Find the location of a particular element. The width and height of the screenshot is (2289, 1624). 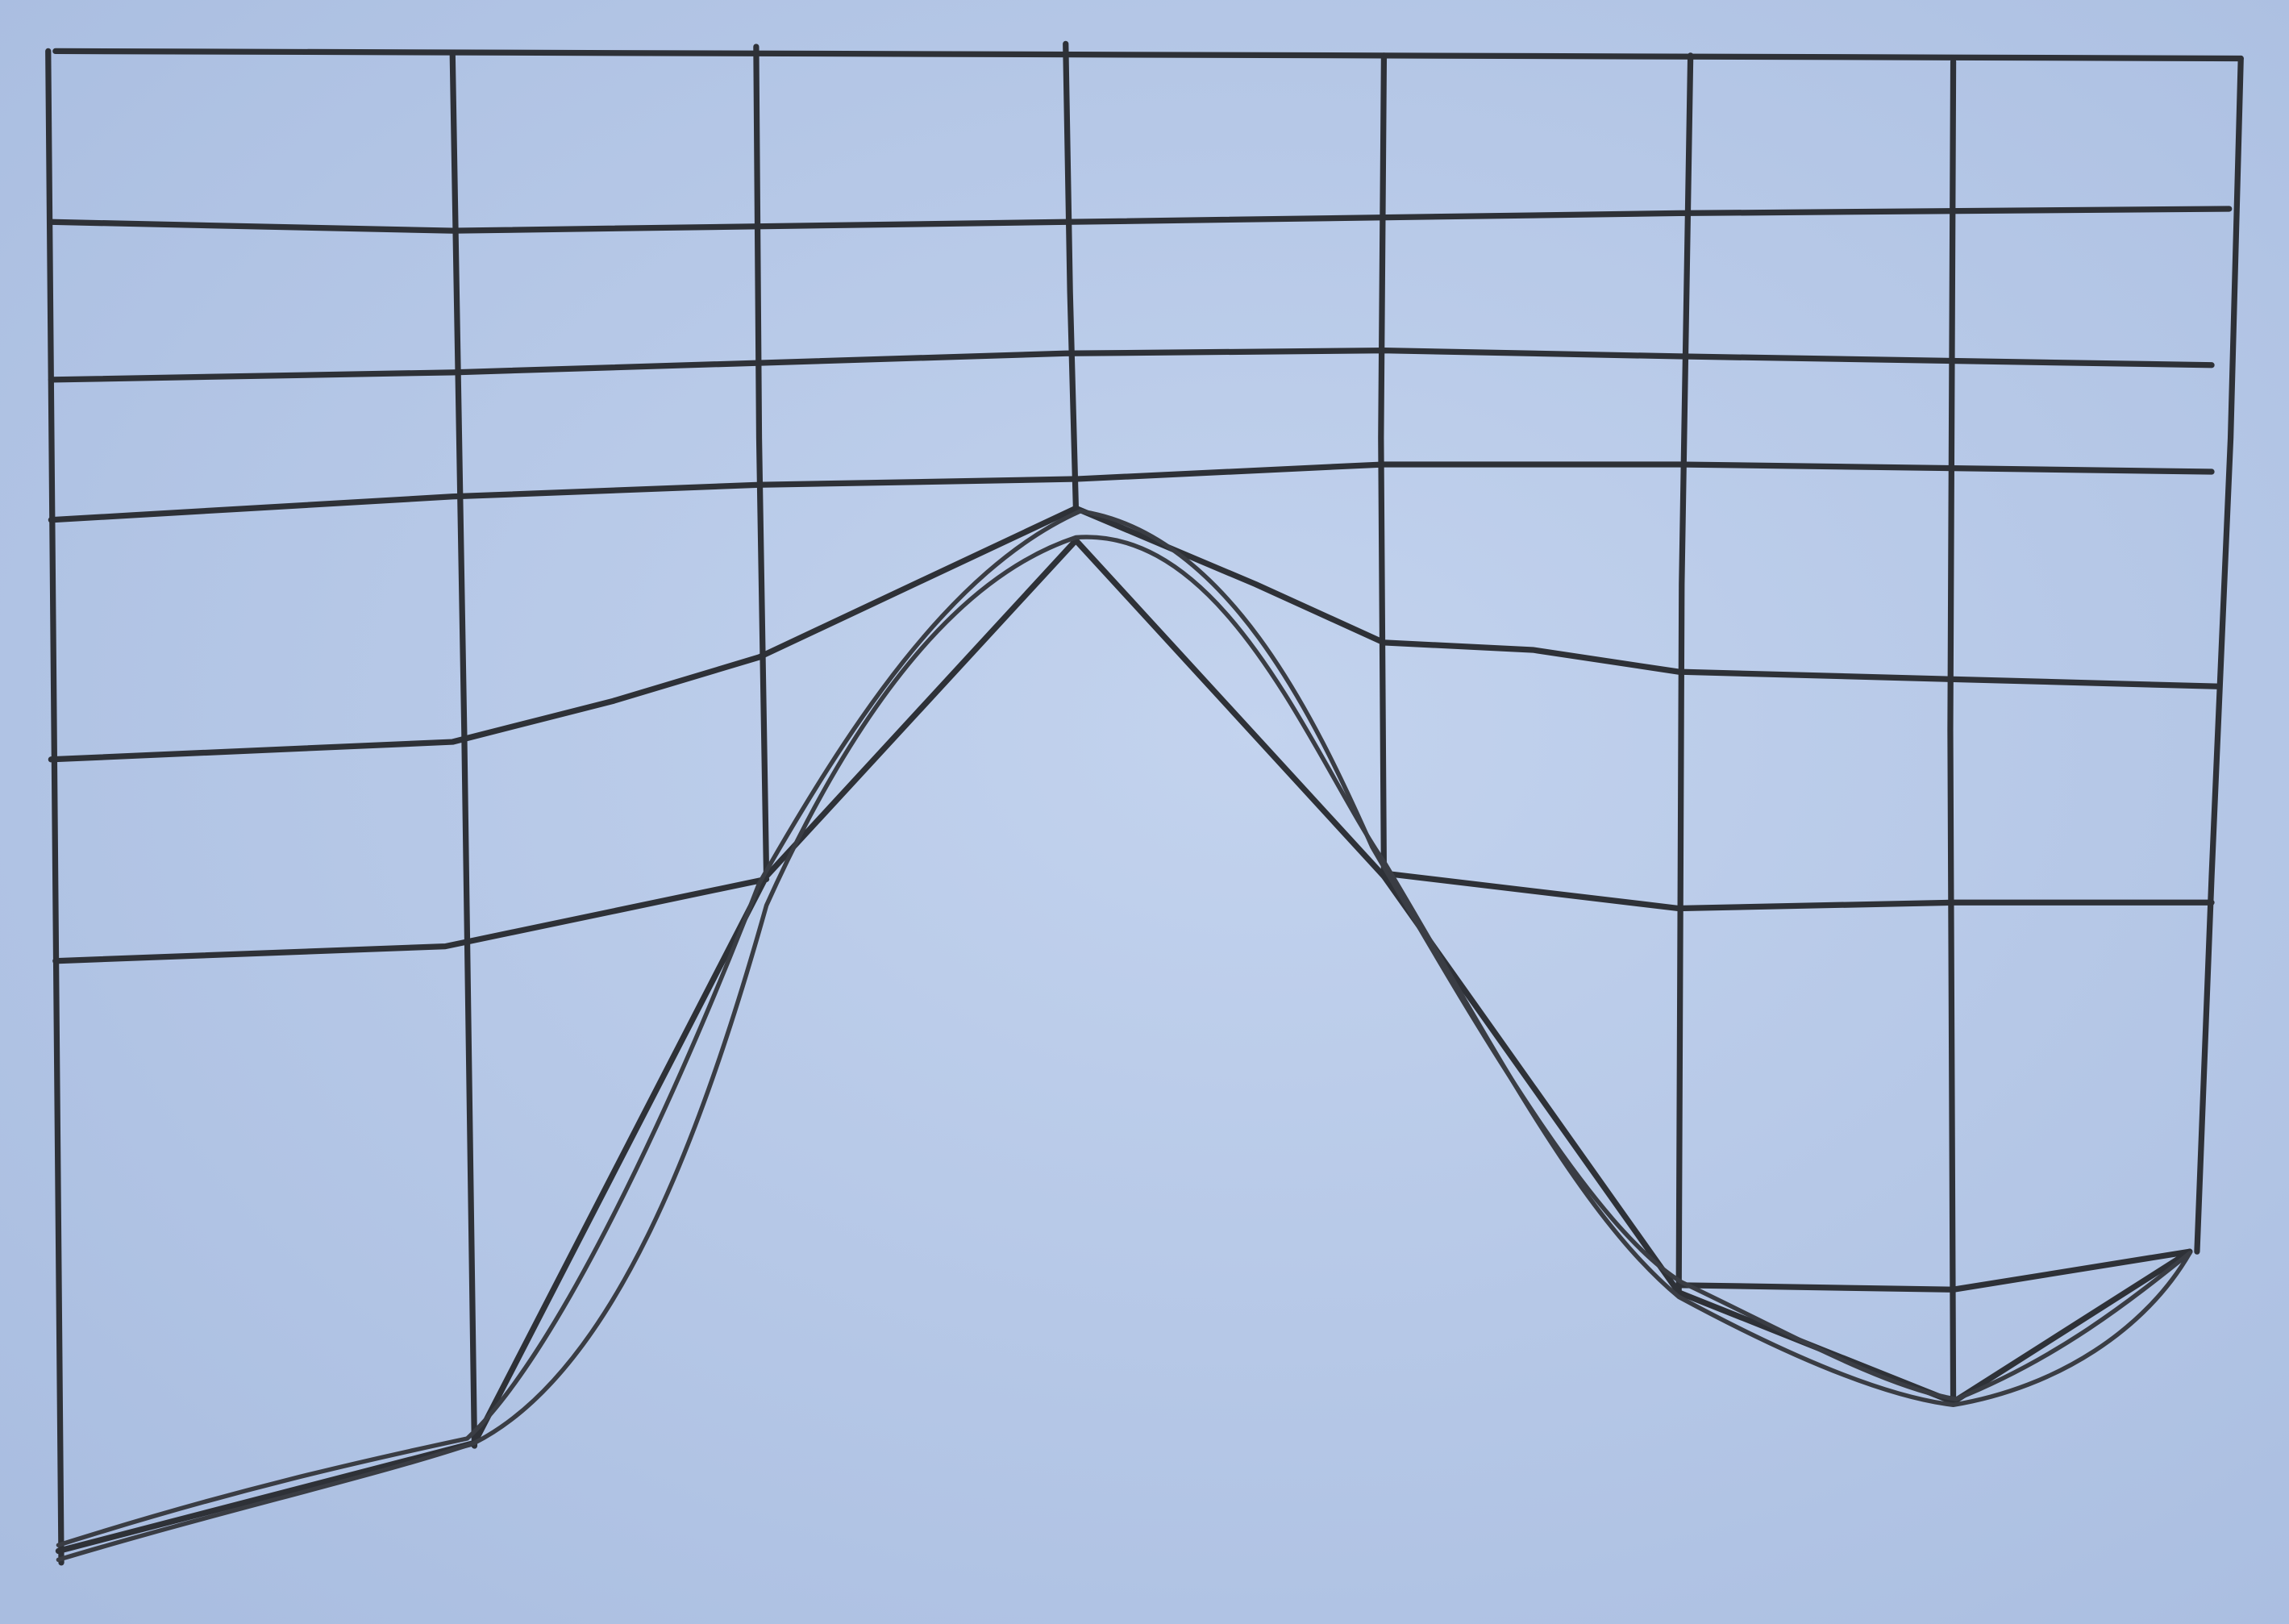

right-line is located at coordinates (2219, 655).